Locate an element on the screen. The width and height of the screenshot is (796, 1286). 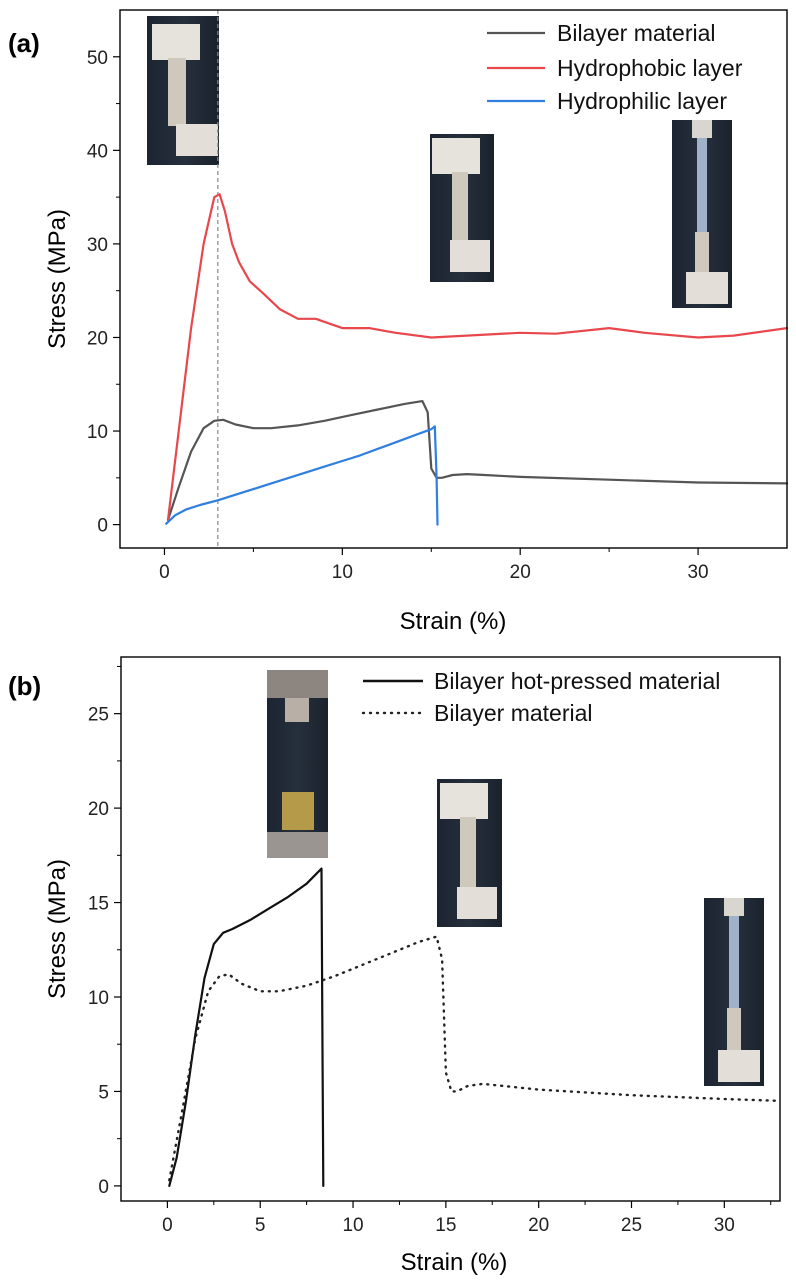
specimen-photo-a2 is located at coordinates (462, 208).